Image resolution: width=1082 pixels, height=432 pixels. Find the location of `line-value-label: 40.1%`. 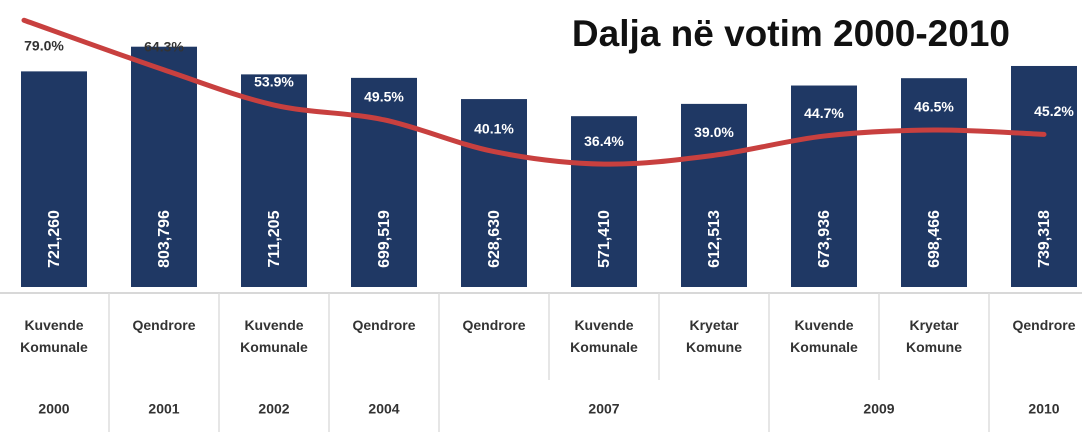

line-value-label: 40.1% is located at coordinates (494, 128).